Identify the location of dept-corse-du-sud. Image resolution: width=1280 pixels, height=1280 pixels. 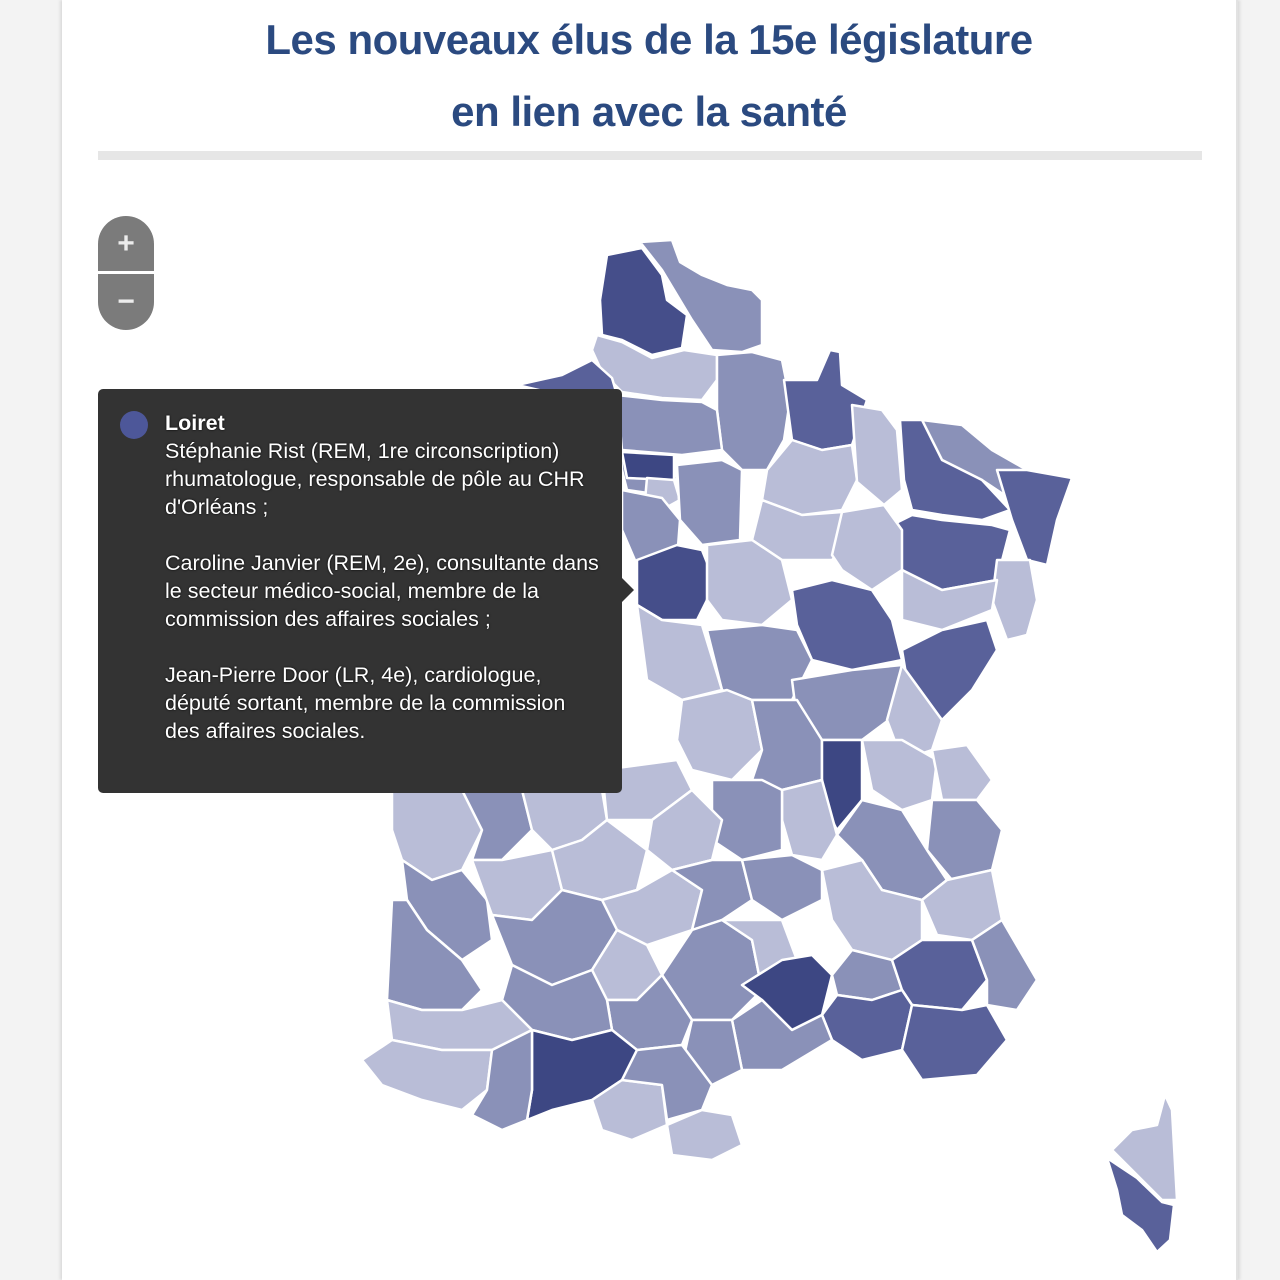
(1140, 1205).